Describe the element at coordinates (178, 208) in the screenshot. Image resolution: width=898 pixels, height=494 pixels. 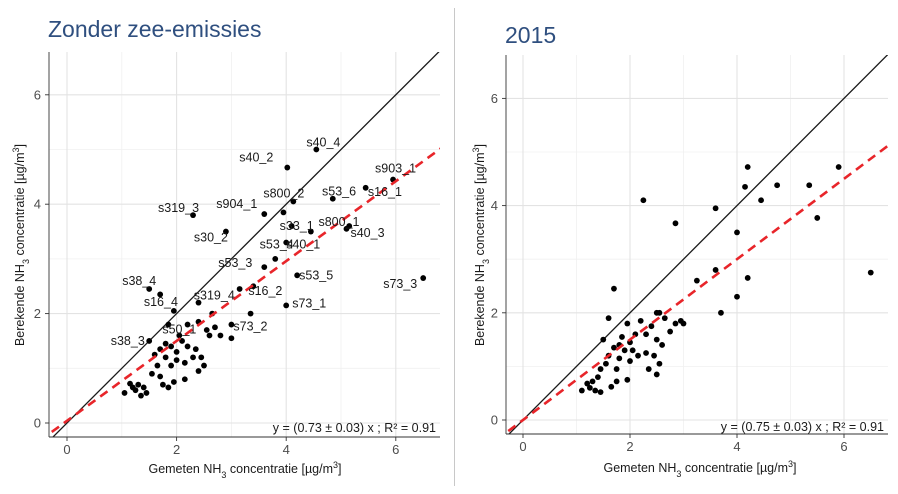
I see `point-label: s319_3` at that location.